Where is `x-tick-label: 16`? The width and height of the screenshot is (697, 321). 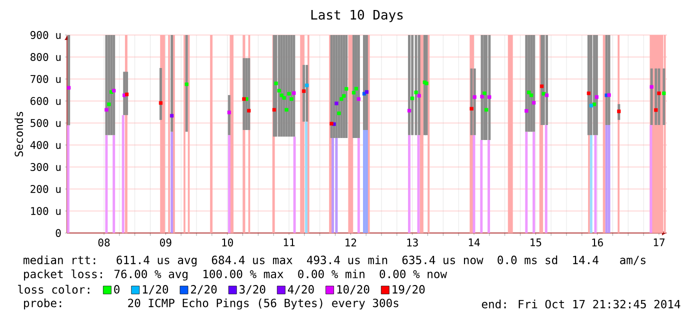 x-tick-label: 16 is located at coordinates (597, 242).